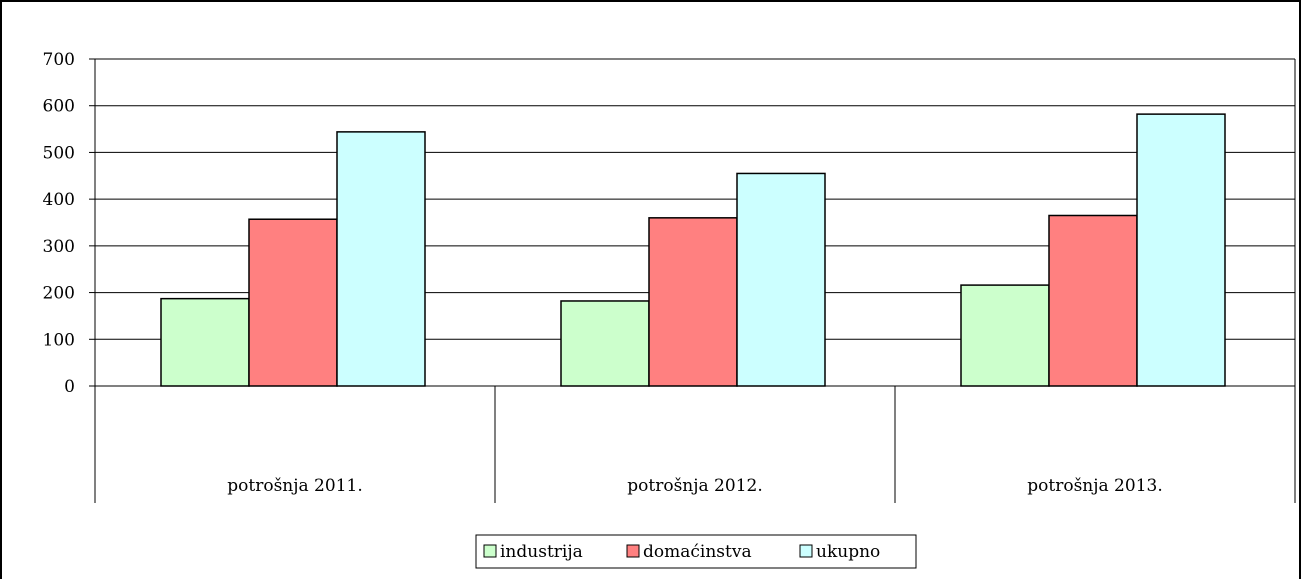 The height and width of the screenshot is (579, 1301). Describe the element at coordinates (490, 551) in the screenshot. I see `legend-swatch-industrija` at that location.